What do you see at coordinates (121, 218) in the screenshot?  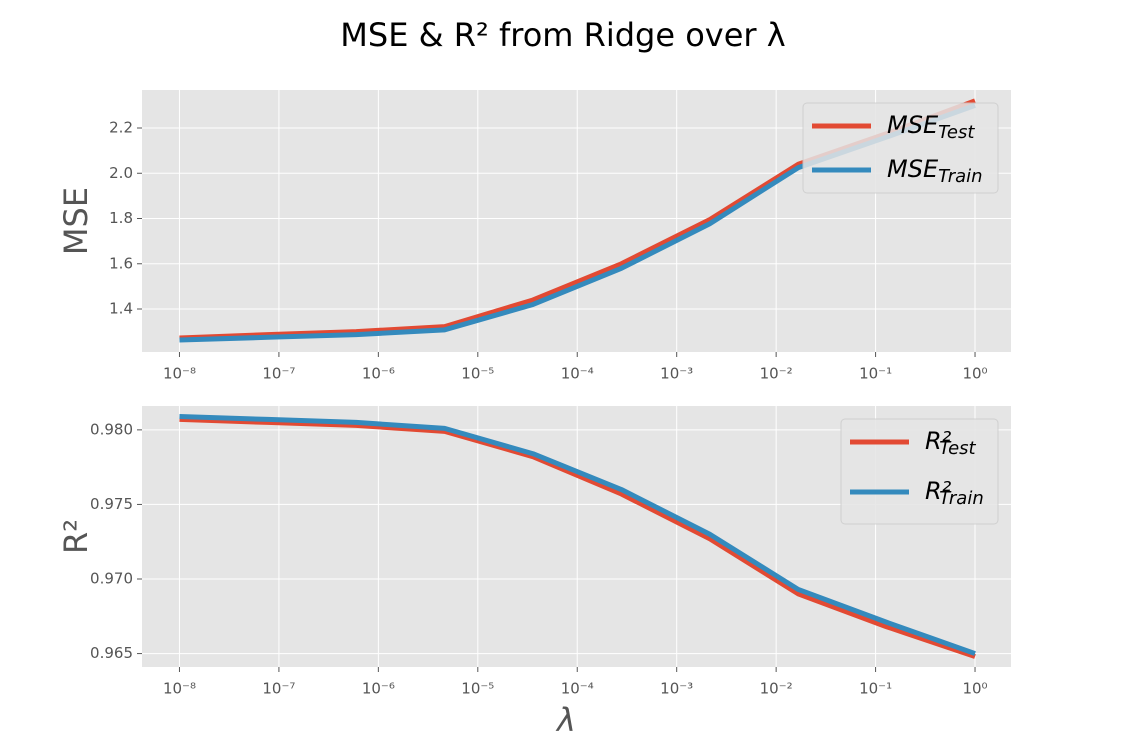 I see `y-tick-label: 1.8` at bounding box center [121, 218].